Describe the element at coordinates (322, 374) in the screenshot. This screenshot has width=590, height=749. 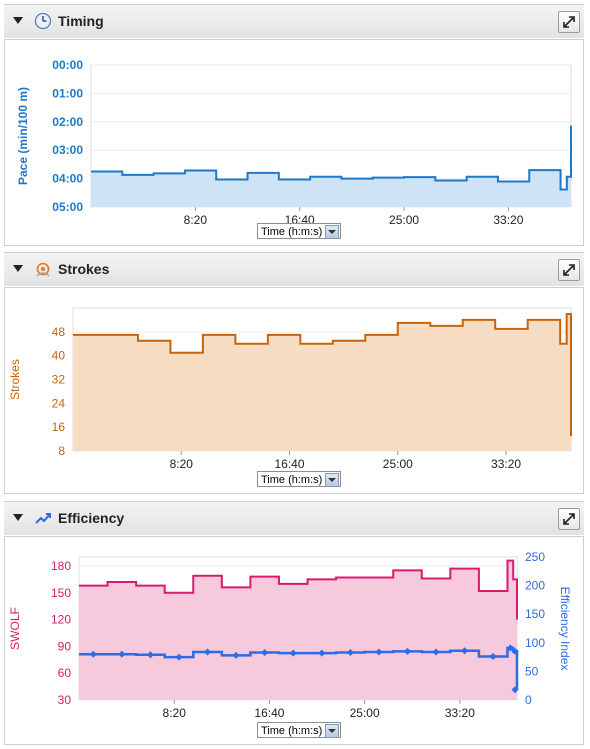
I see `series-line-strokes` at that location.